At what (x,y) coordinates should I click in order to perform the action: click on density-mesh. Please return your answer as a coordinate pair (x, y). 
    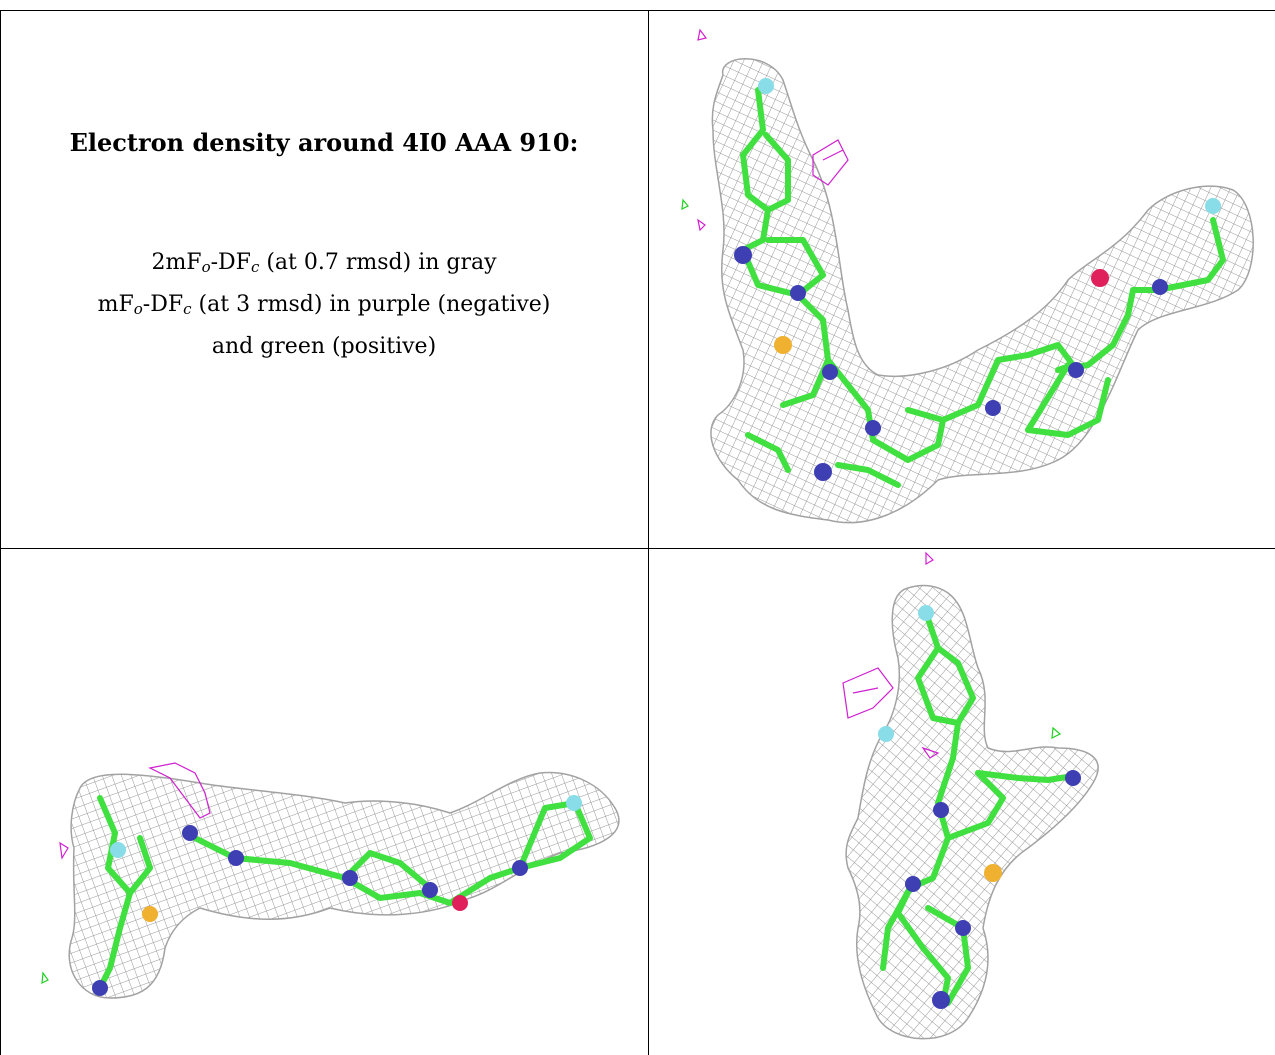
    Looking at the image, I should click on (344, 885).